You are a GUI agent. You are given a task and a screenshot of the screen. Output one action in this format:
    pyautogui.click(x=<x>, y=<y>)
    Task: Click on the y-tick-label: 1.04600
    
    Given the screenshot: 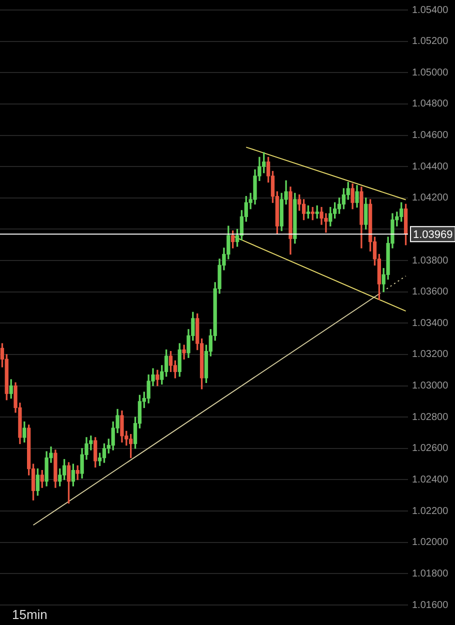 What is the action you would take?
    pyautogui.click(x=430, y=136)
    